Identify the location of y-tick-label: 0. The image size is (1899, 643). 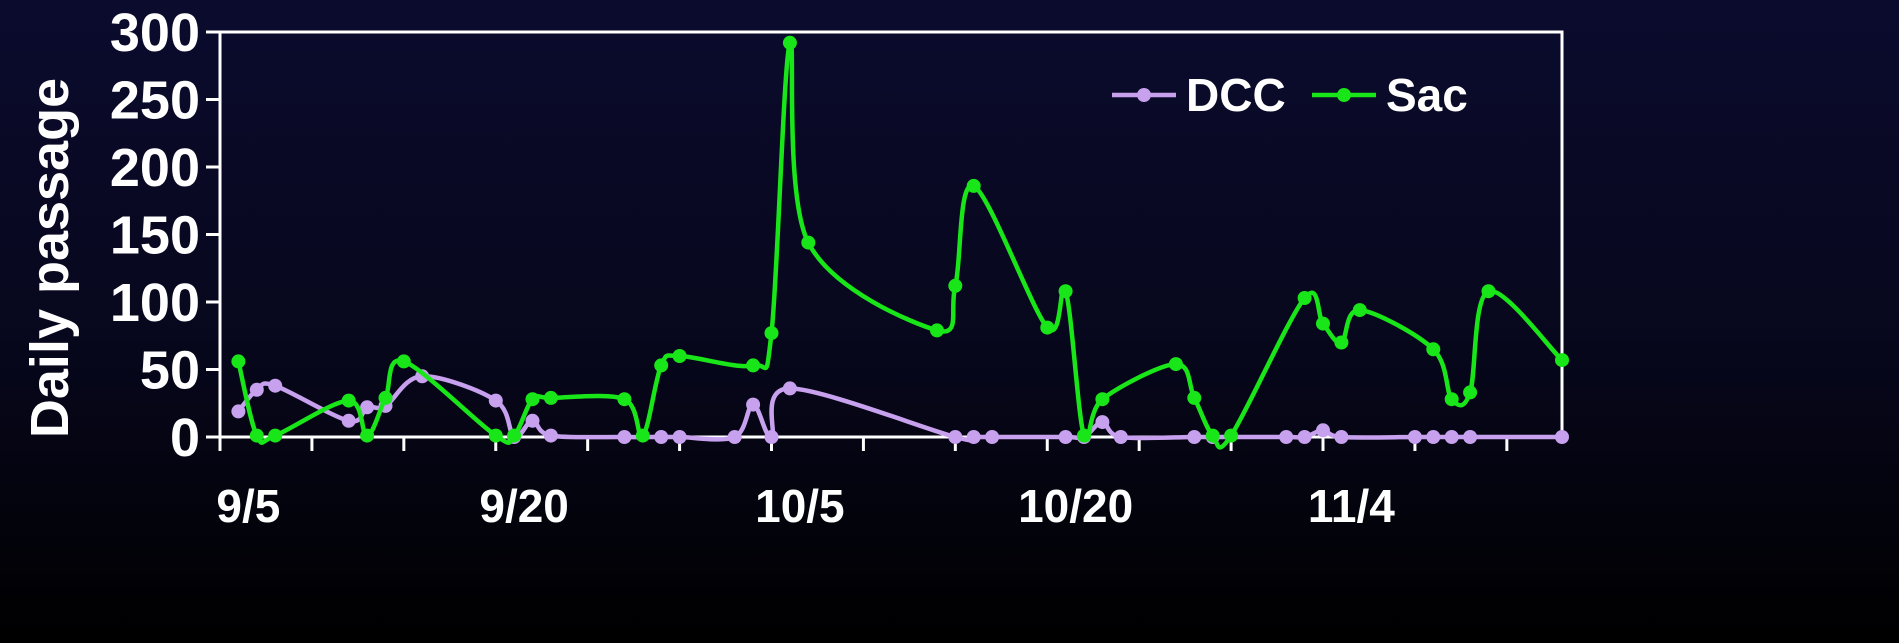
(185, 438).